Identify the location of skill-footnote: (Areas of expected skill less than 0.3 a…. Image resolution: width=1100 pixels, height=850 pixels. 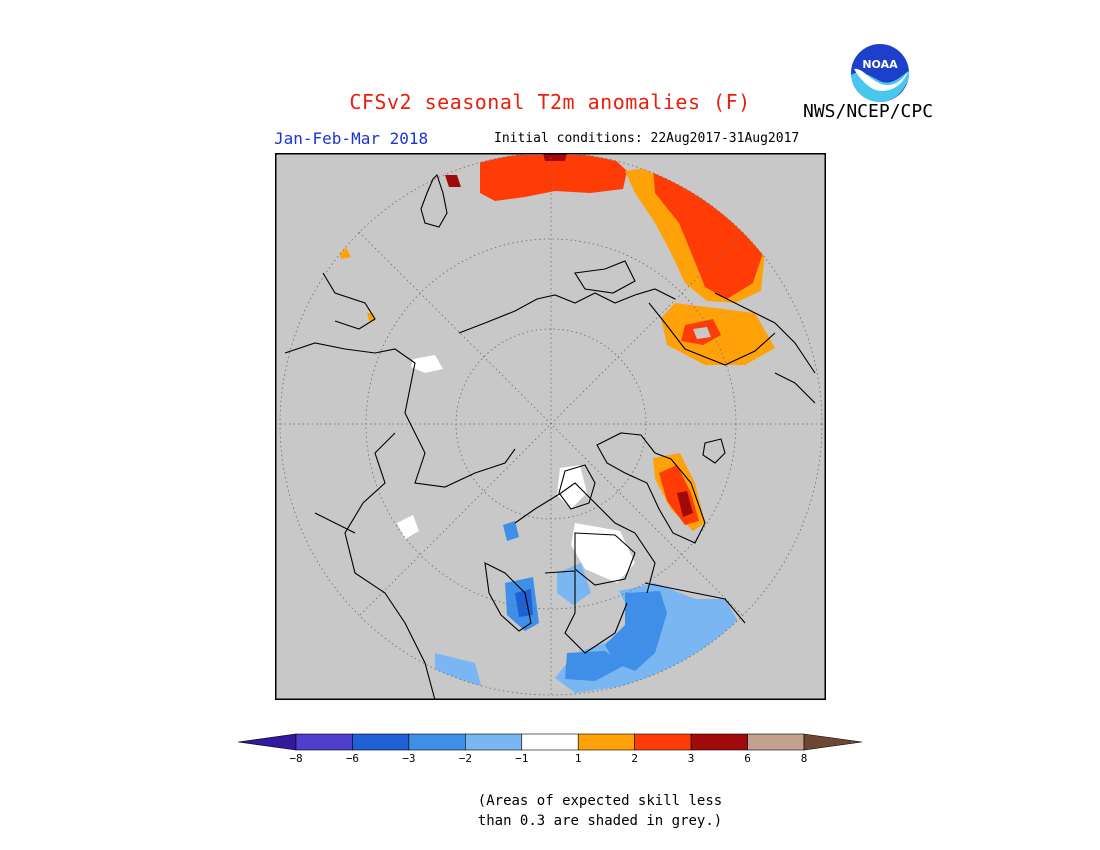
(600, 811).